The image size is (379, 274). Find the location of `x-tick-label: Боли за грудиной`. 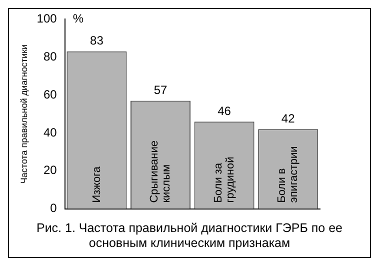

x-tick-label: Боли за грудиной is located at coordinates (224, 179).